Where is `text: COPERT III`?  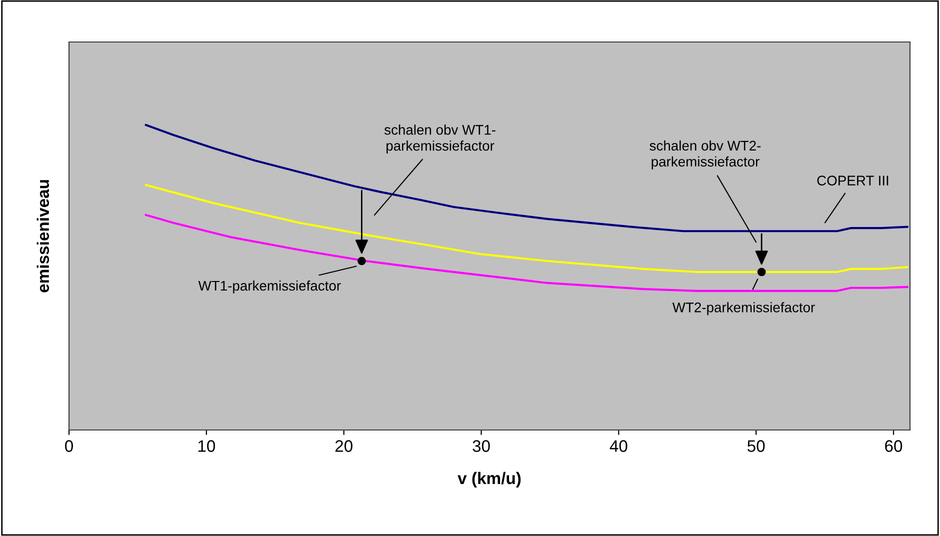 text: COPERT III is located at coordinates (852, 181).